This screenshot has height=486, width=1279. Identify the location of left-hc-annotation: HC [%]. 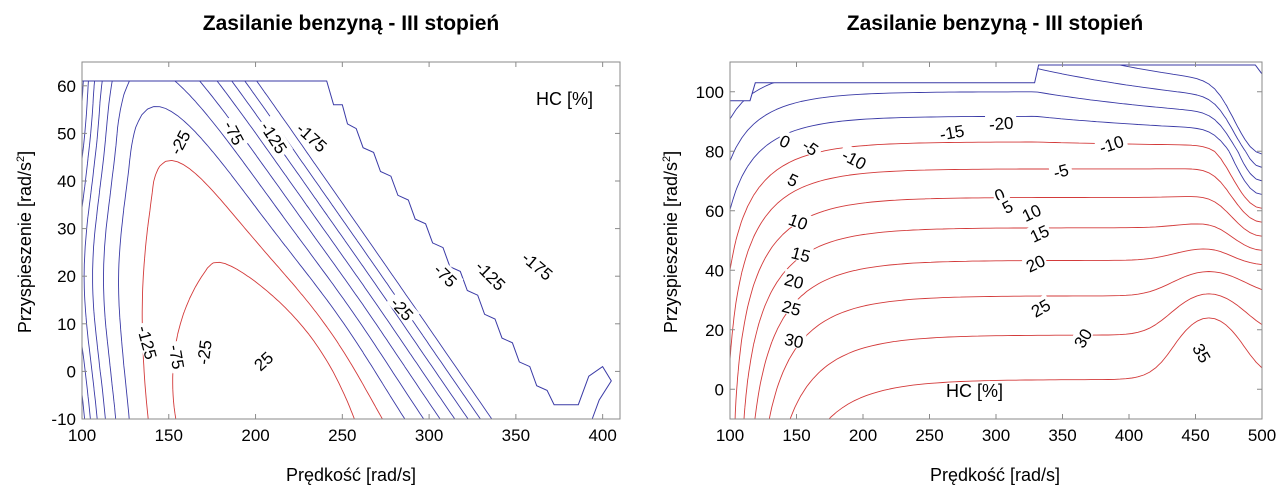
(564, 99).